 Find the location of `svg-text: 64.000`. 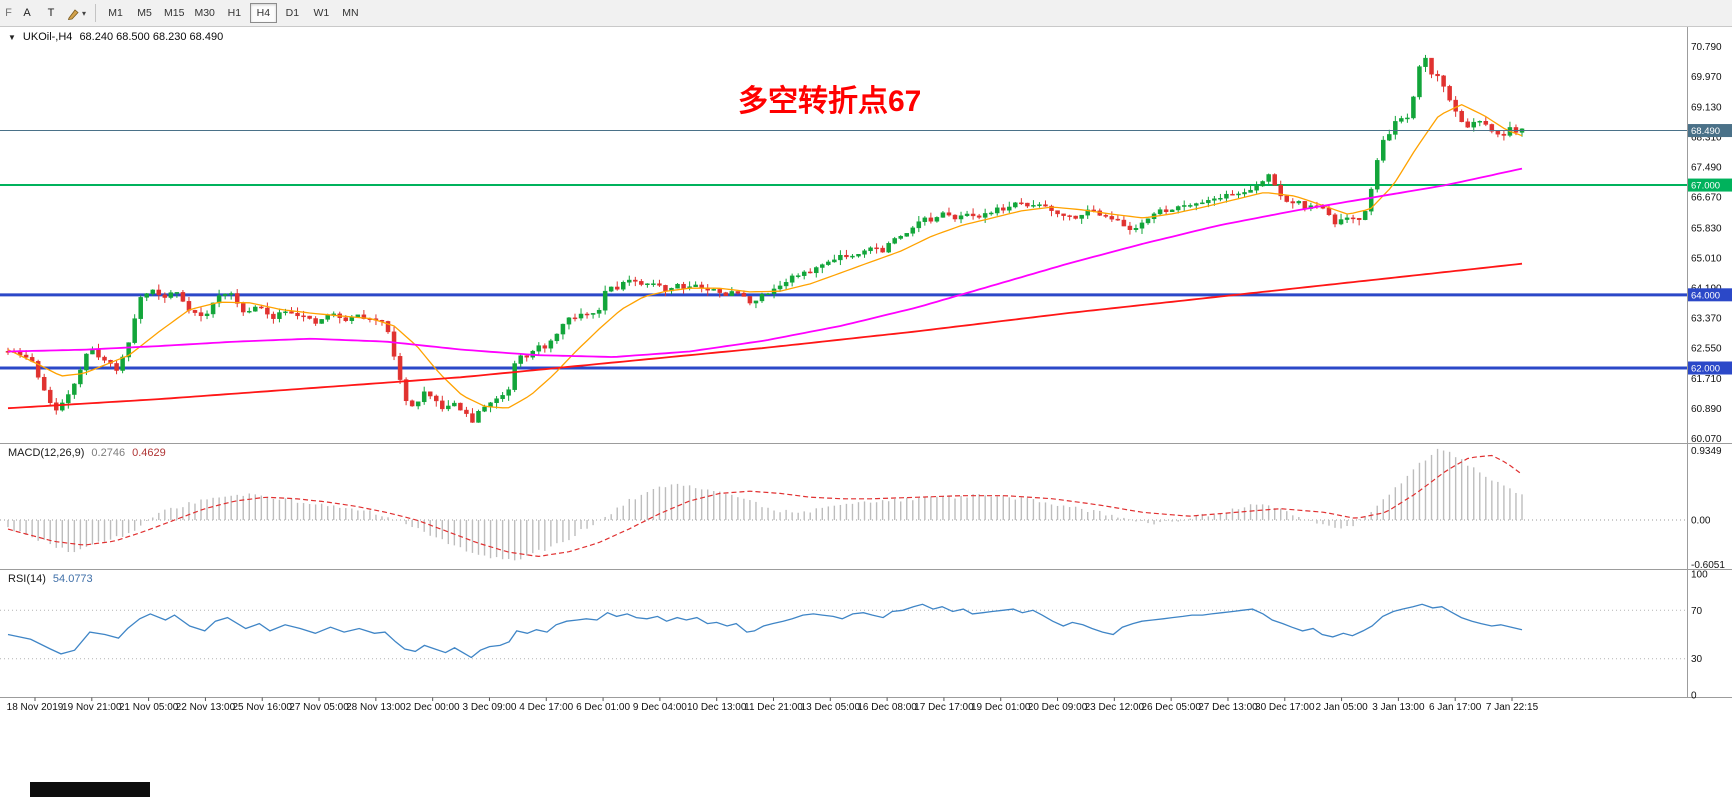

svg-text: 64.000 is located at coordinates (1705, 295).